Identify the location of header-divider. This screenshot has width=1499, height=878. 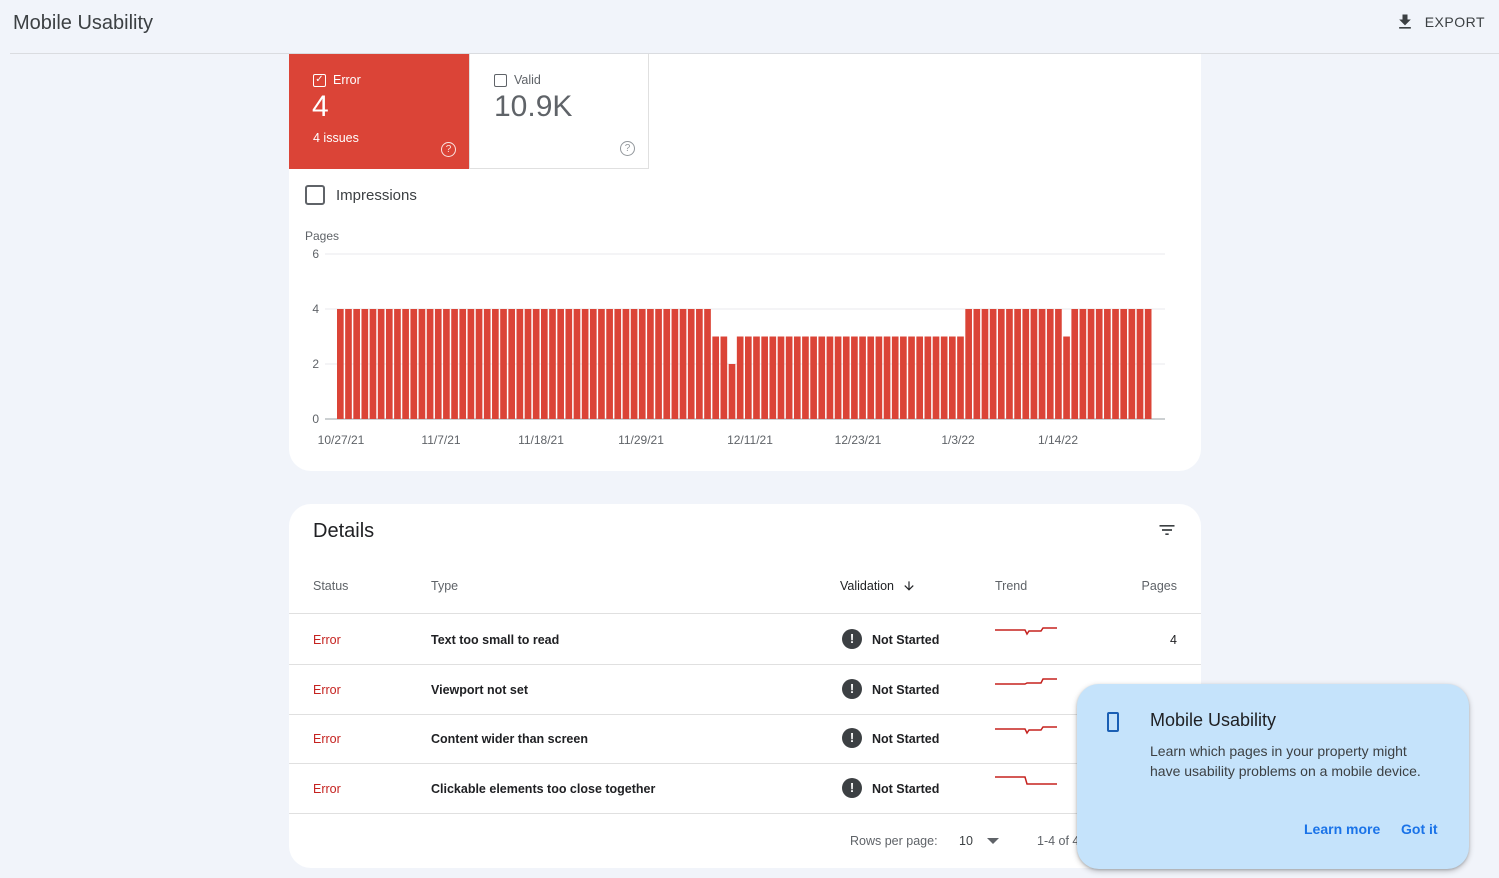
(754, 53).